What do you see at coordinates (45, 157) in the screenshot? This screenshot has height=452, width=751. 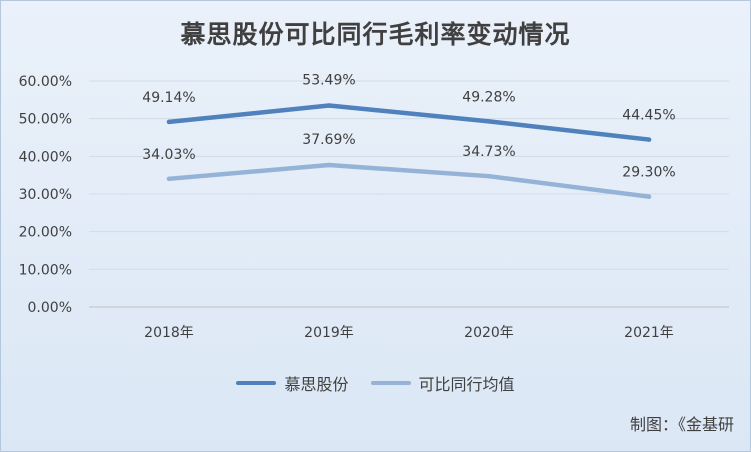 I see `y-tick-label: 40.00%` at bounding box center [45, 157].